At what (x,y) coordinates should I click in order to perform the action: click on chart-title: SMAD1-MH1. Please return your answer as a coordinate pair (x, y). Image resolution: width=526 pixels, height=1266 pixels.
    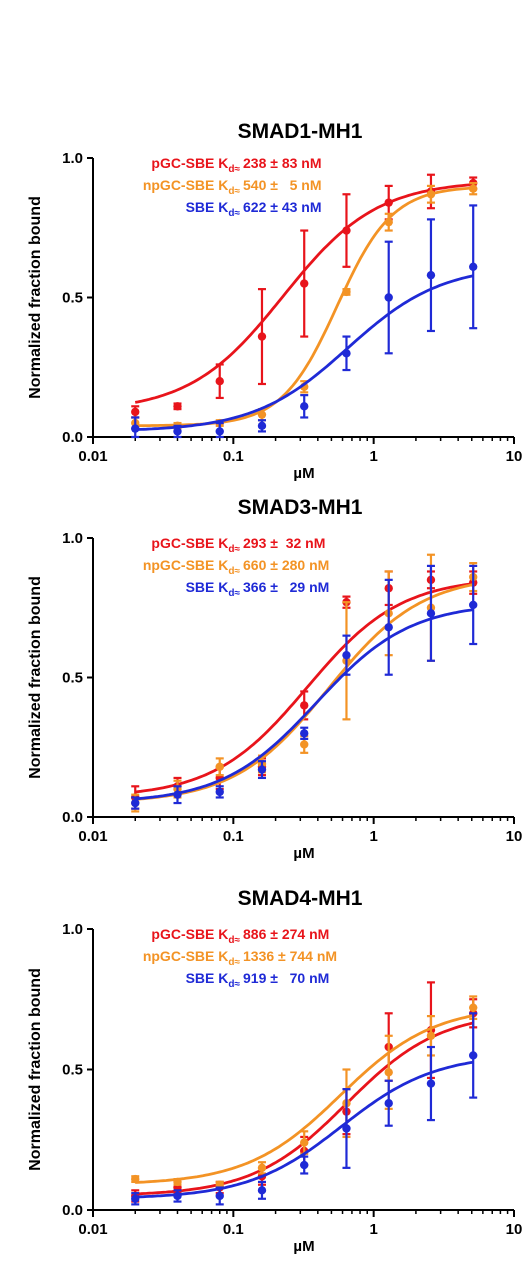
    Looking at the image, I should click on (300, 131).